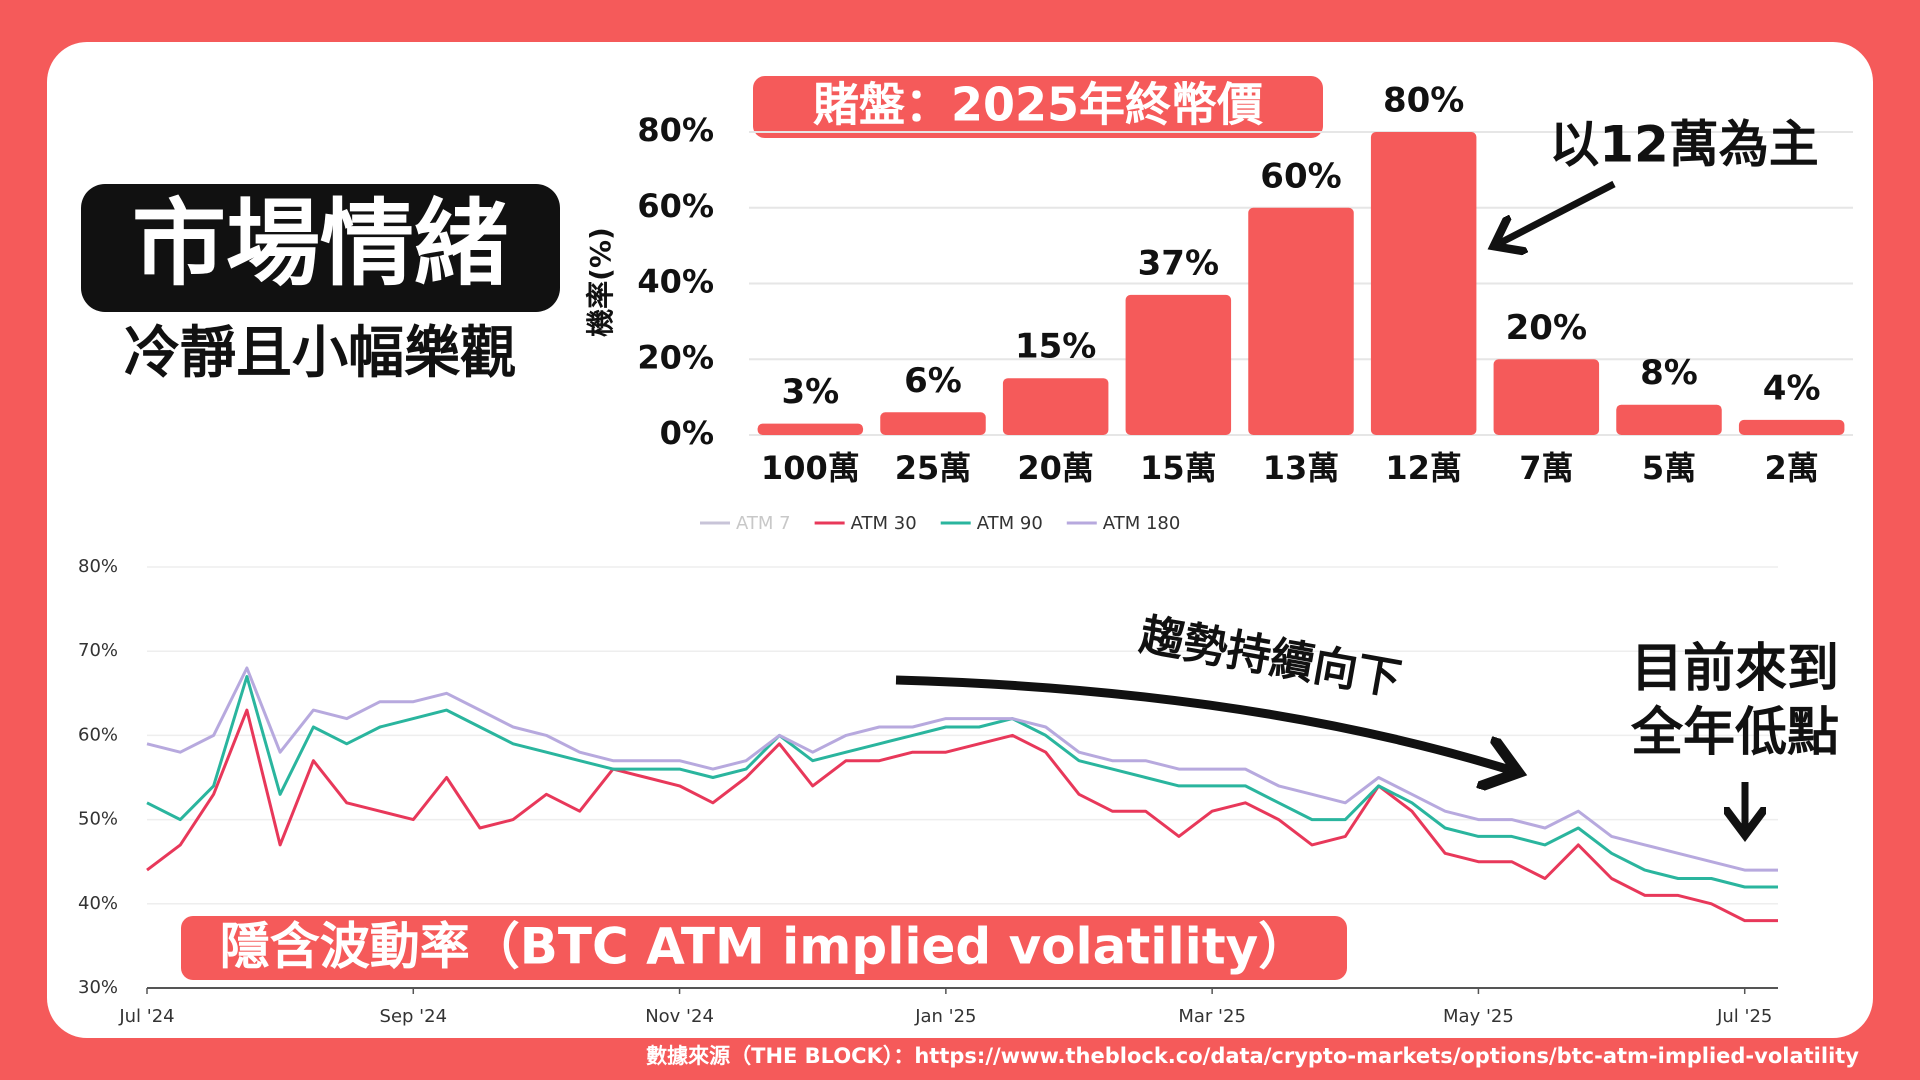 The image size is (1920, 1080). Describe the element at coordinates (1055, 468) in the screenshot. I see `x-tick-label: 20萬` at that location.